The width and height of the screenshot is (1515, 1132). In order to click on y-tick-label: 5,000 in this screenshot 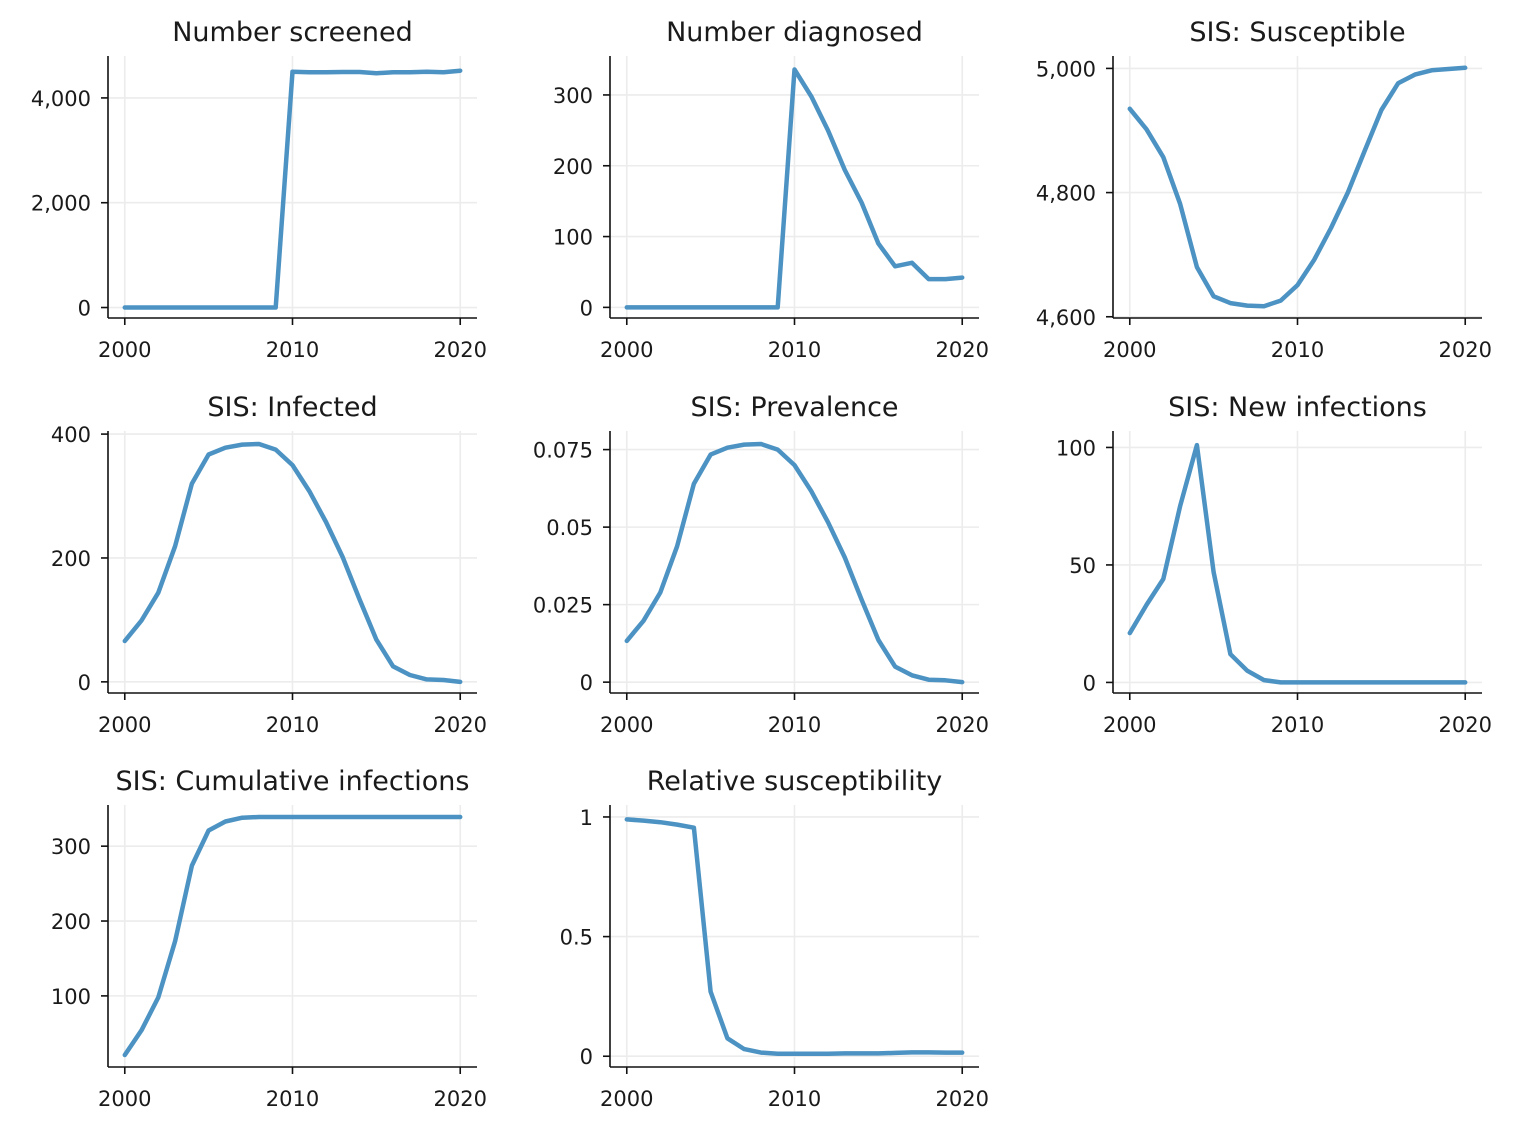, I will do `click(1066, 69)`.